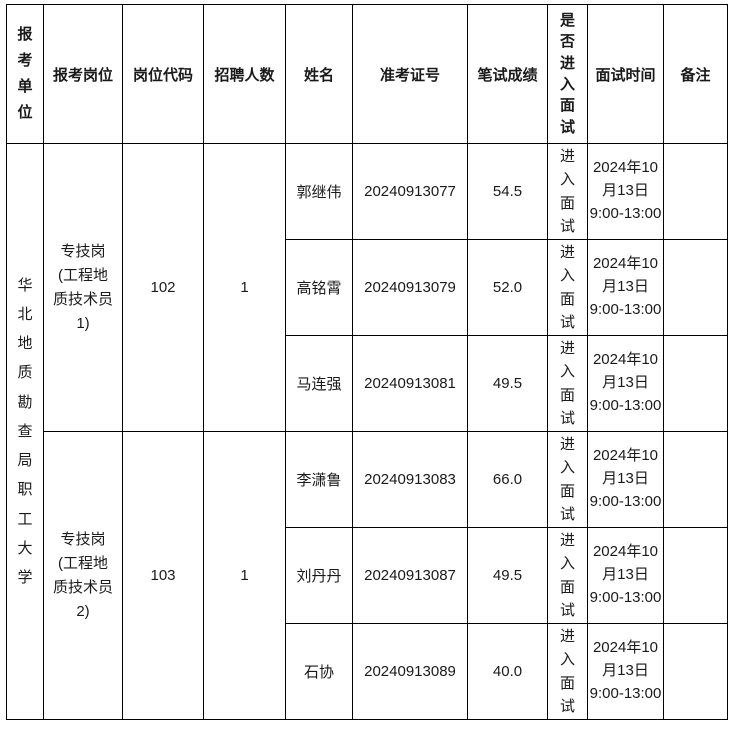 The image size is (733, 736). I want to click on ticket-cell: 20240913087, so click(410, 575).